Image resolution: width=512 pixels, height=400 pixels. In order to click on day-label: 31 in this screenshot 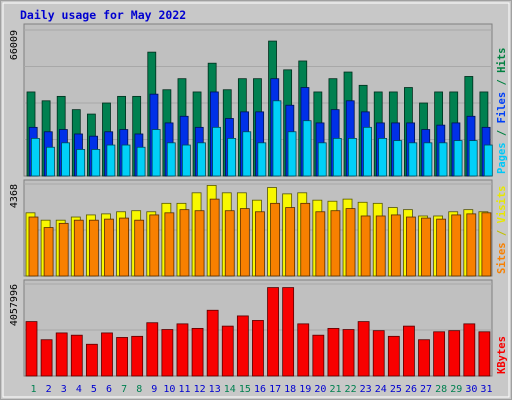, I will do `click(486, 389)`.